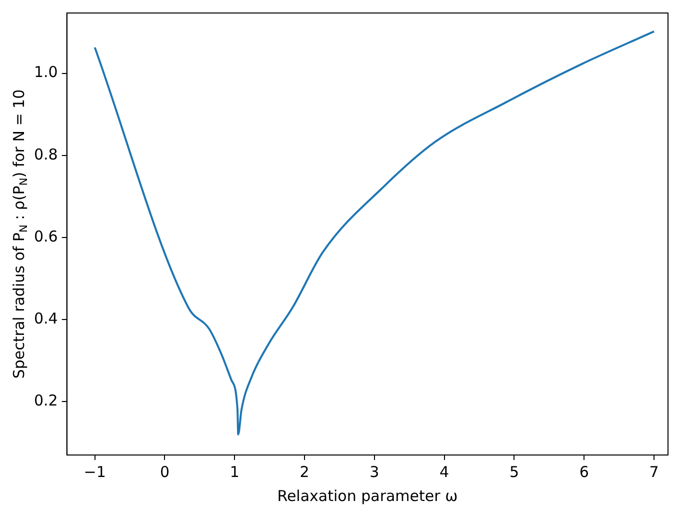 The width and height of the screenshot is (673, 514). What do you see at coordinates (46, 401) in the screenshot?
I see `y-tick-label: 0.2` at bounding box center [46, 401].